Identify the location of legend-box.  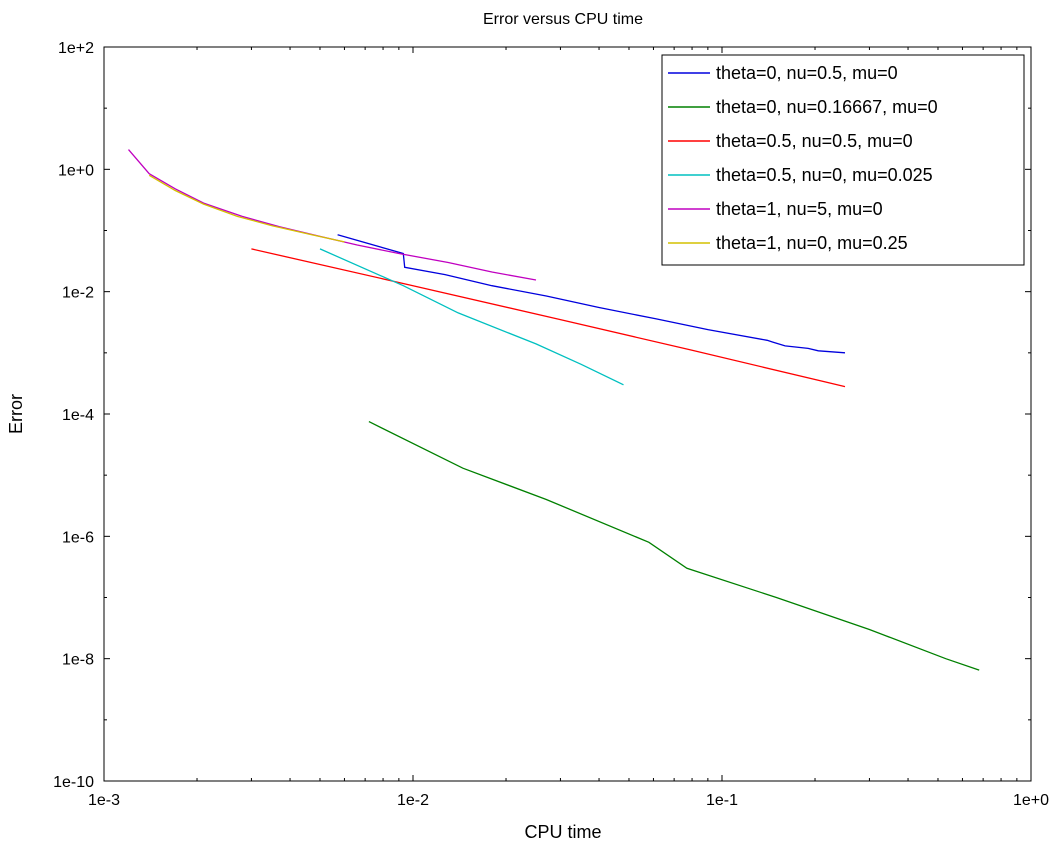
(843, 160).